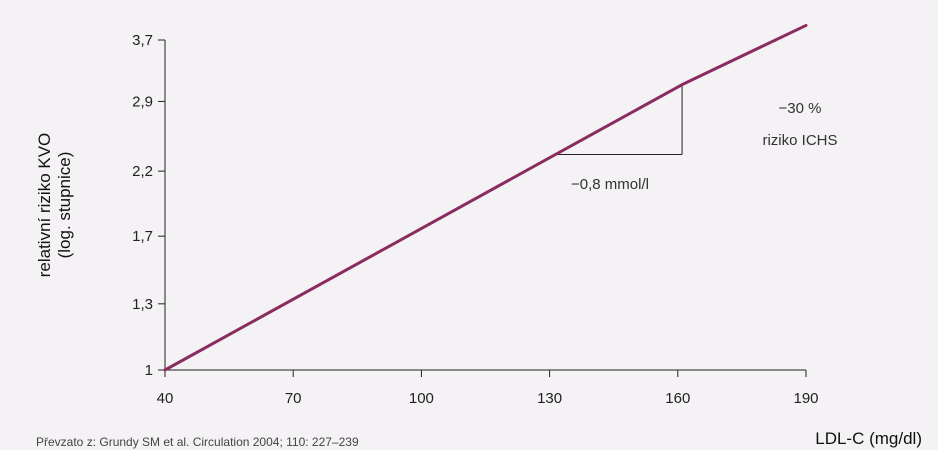 The width and height of the screenshot is (938, 450). I want to click on y-tick-label: 3,7, so click(142, 40).